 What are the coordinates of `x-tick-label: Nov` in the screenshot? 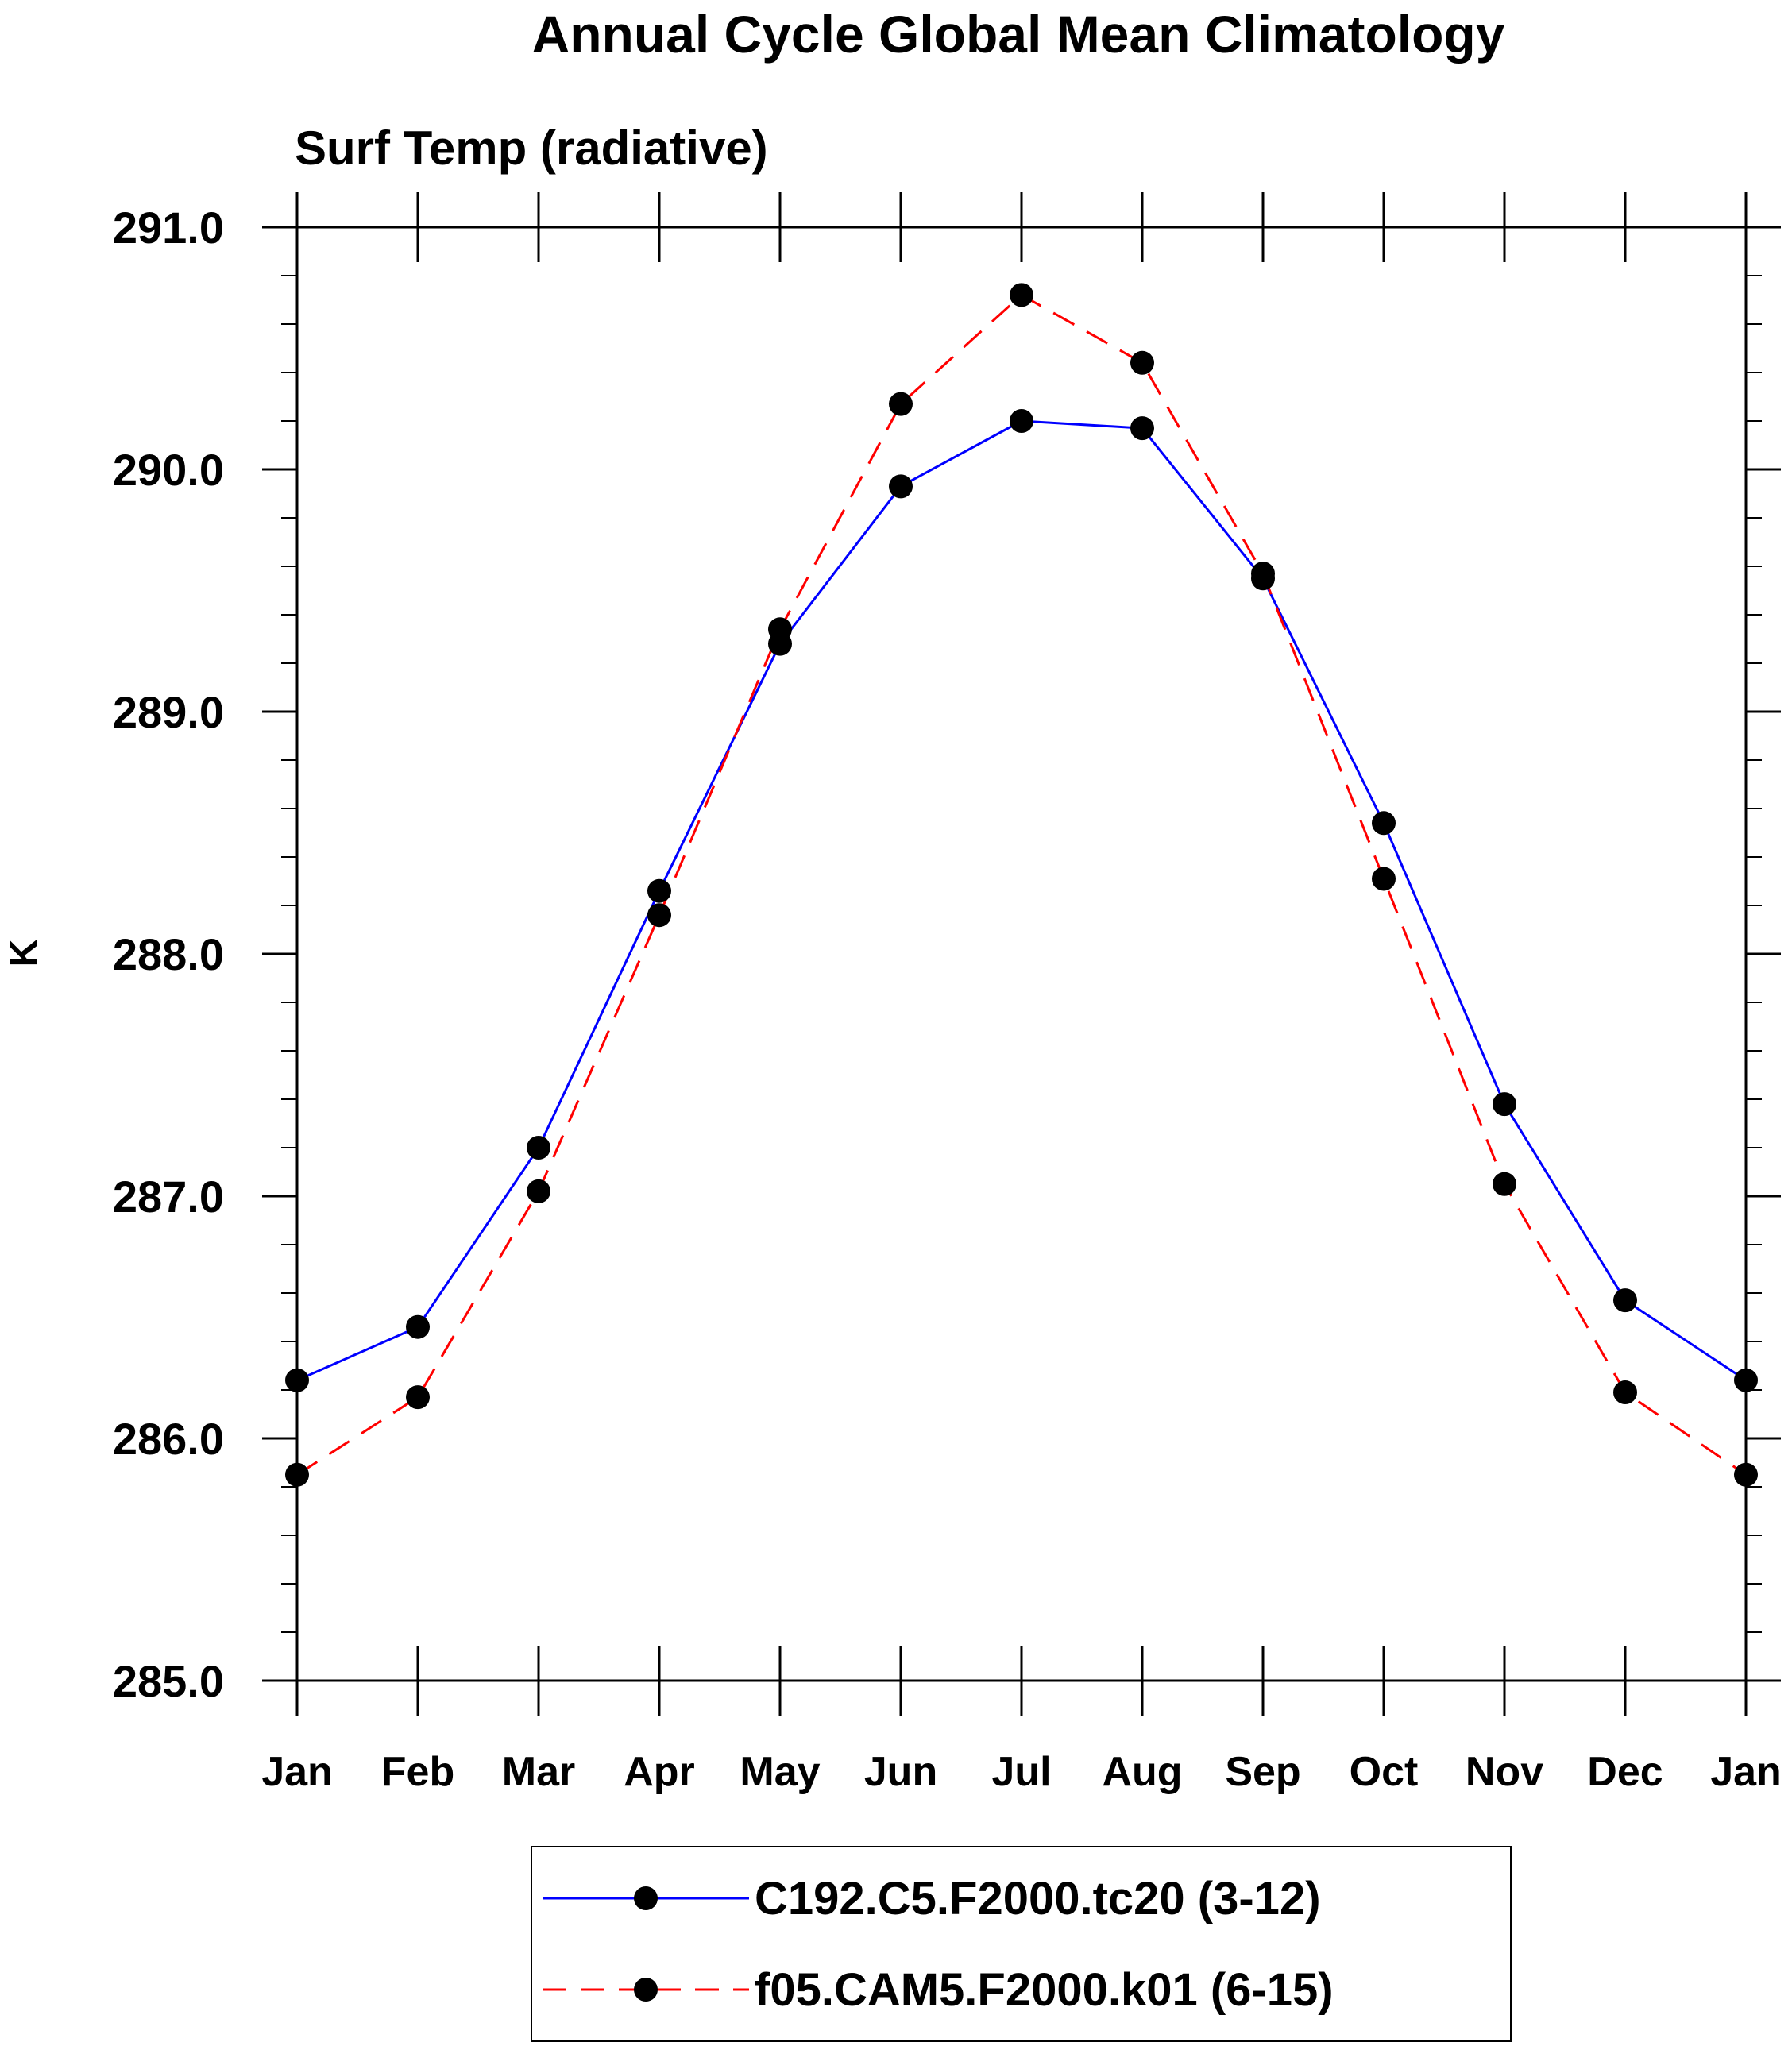 It's located at (1505, 1772).